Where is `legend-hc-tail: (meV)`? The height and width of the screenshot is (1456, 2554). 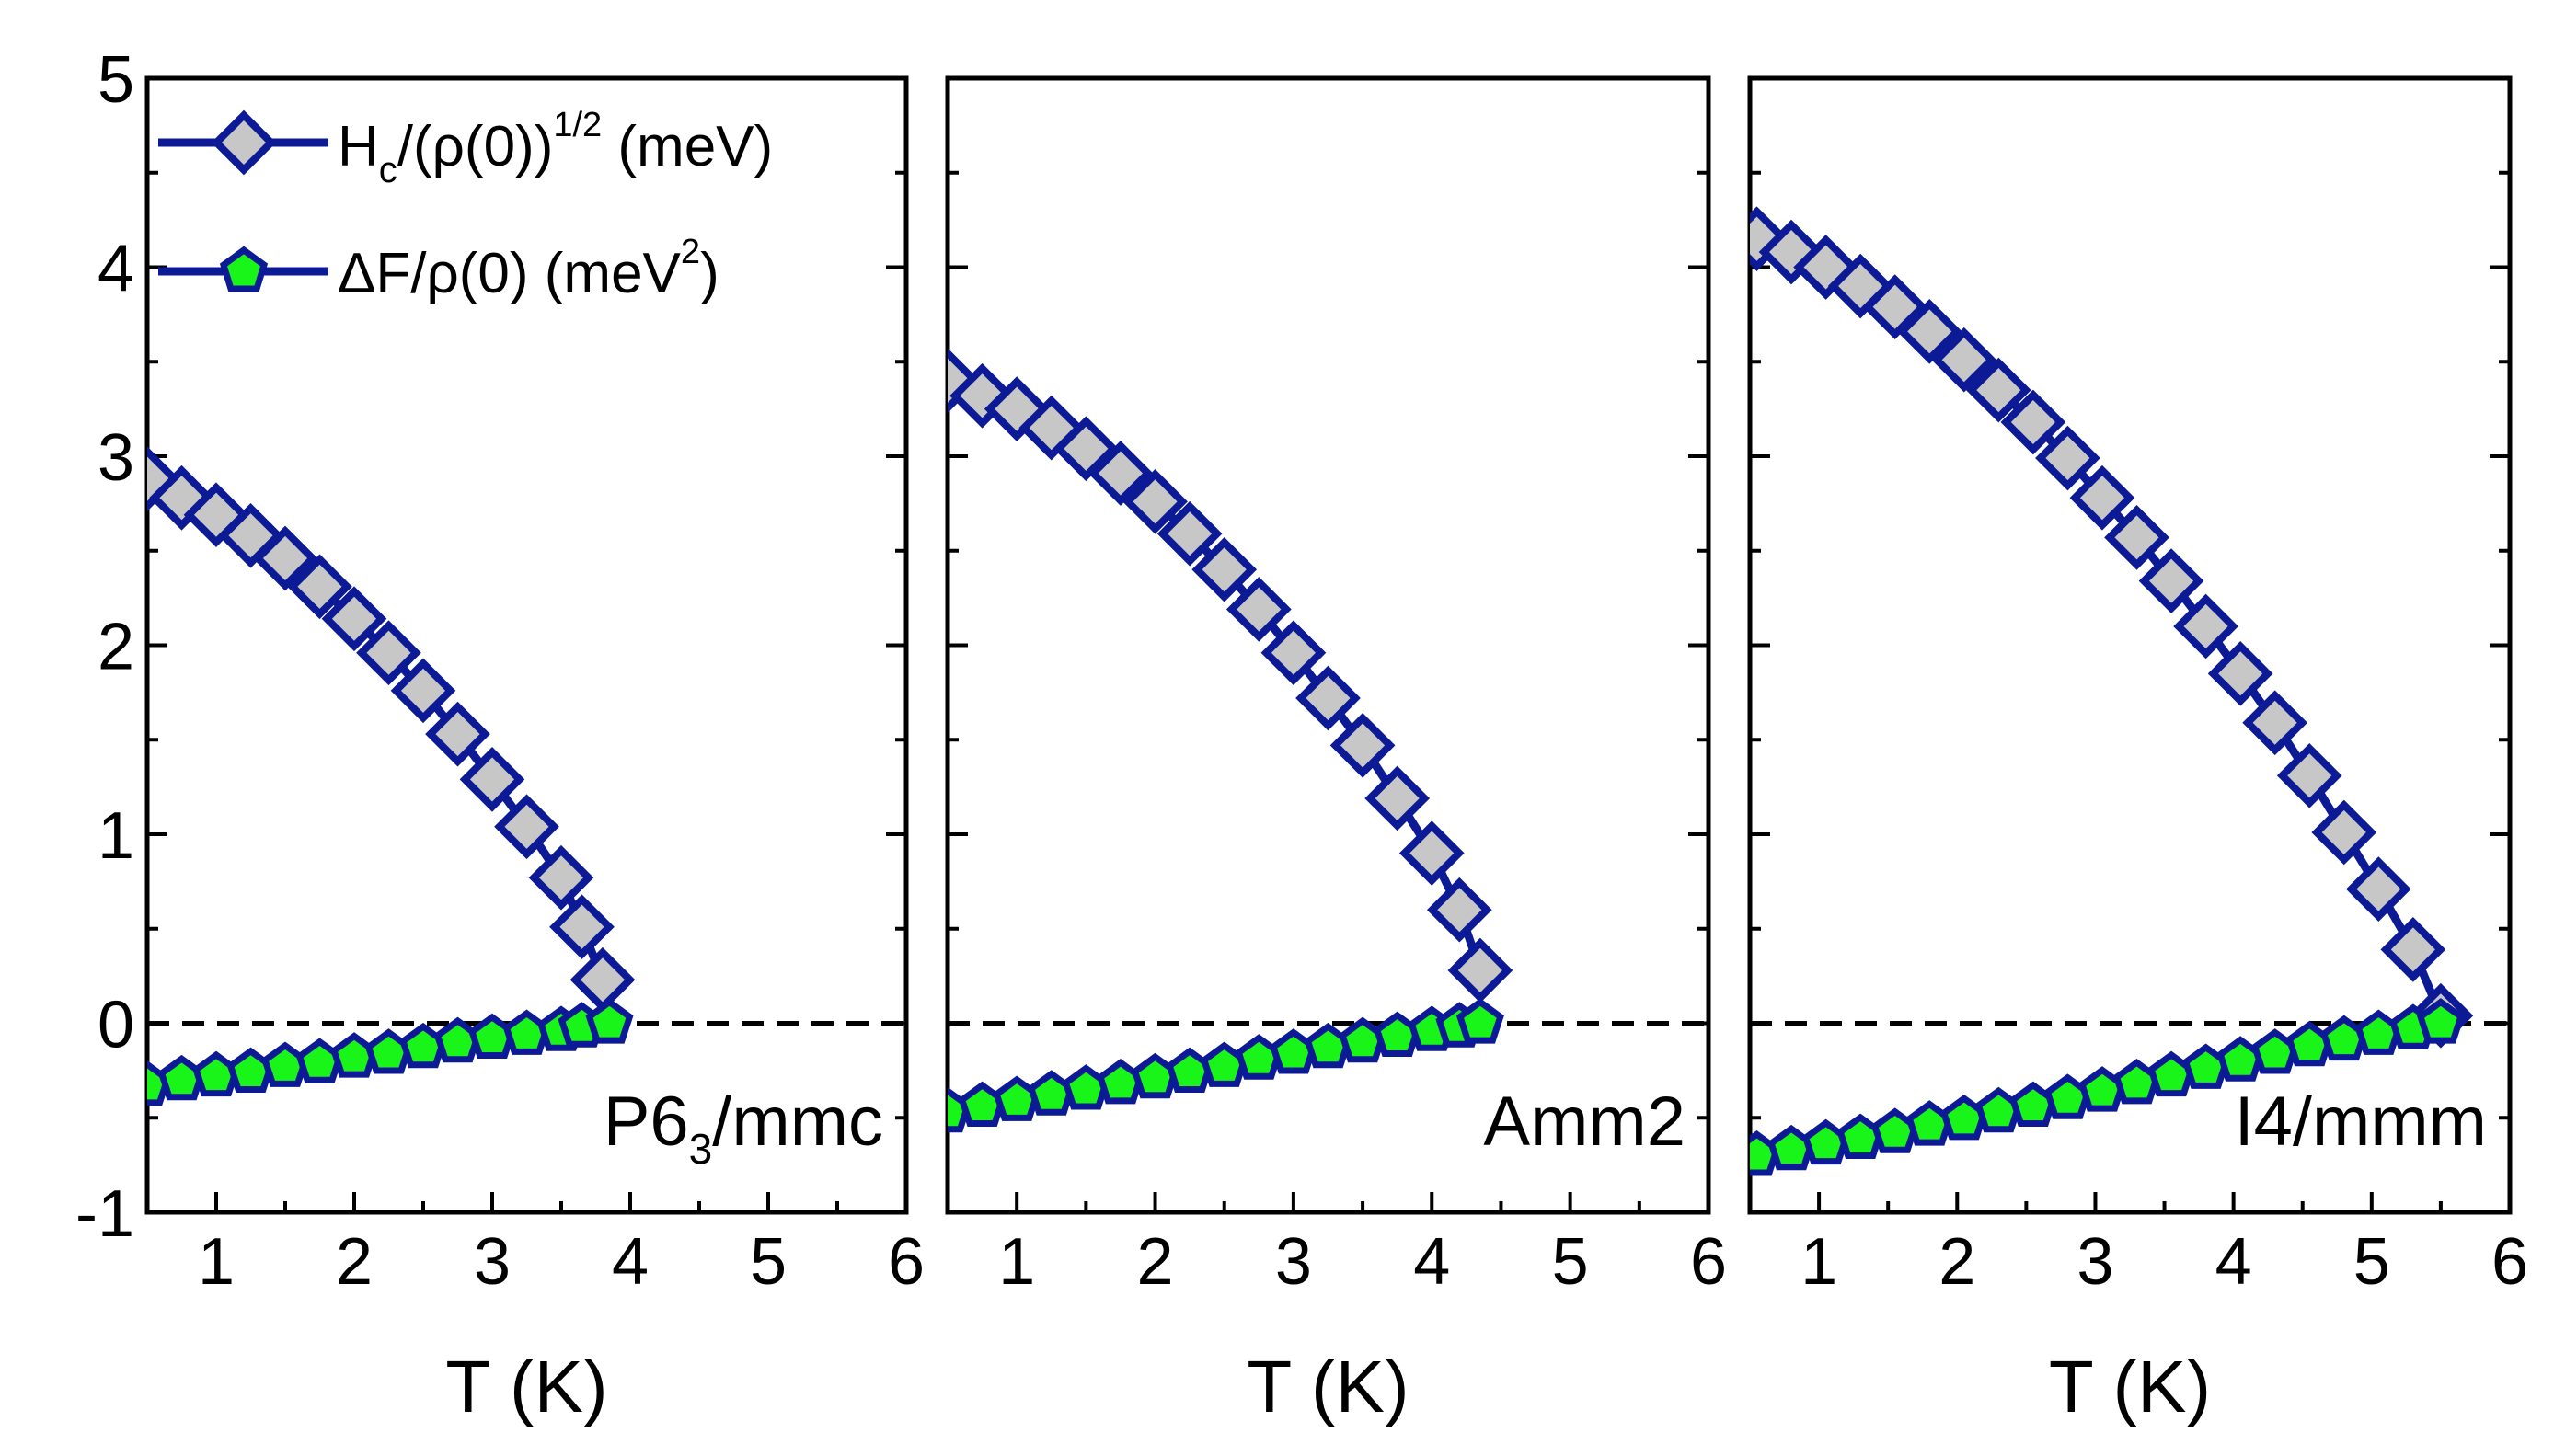
legend-hc-tail: (meV) is located at coordinates (687, 146).